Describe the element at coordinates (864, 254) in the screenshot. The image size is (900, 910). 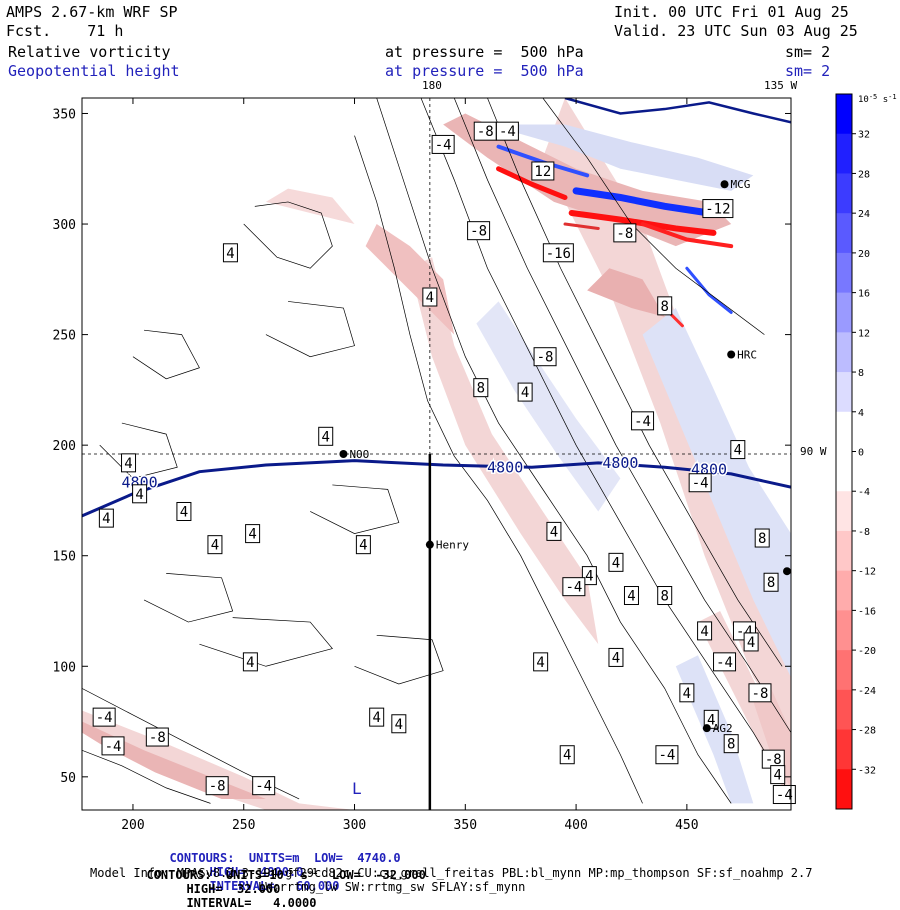
I see `colorbar-tick-label-4: 20` at that location.